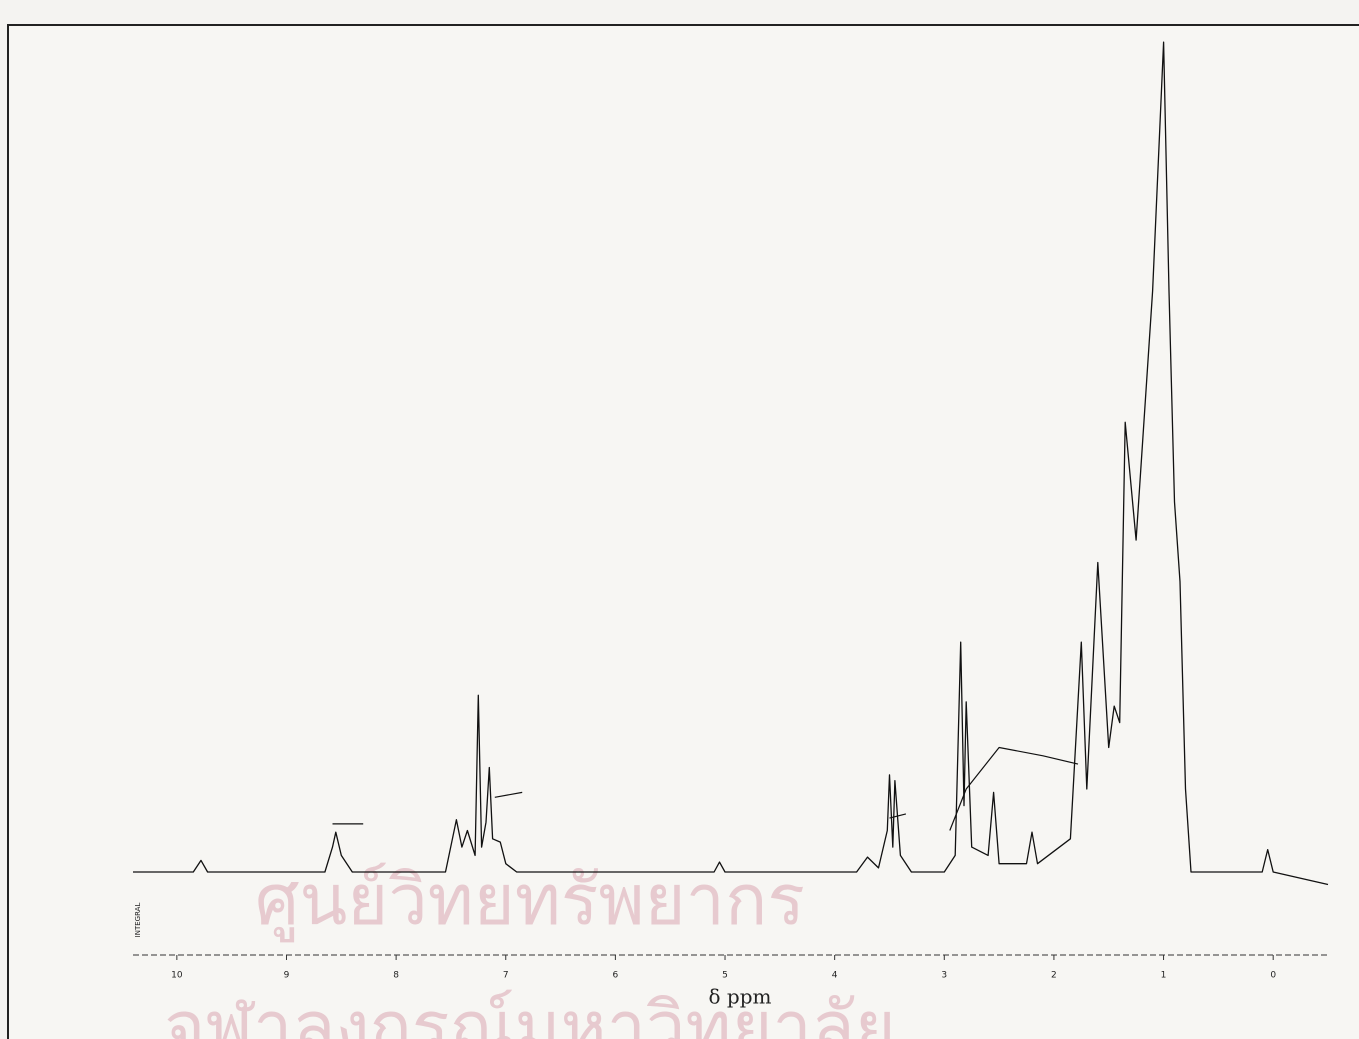  What do you see at coordinates (287, 976) in the screenshot?
I see `x-tick-label: 9` at bounding box center [287, 976].